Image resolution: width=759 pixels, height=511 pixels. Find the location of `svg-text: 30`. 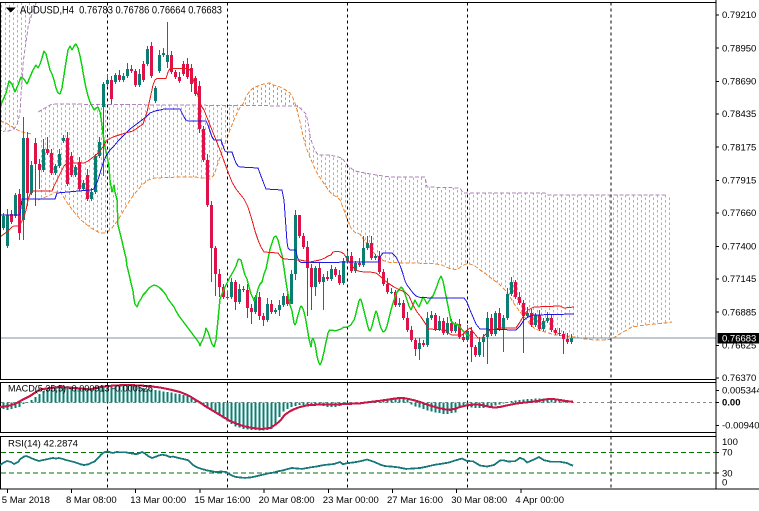

svg-text: 30 is located at coordinates (727, 473).